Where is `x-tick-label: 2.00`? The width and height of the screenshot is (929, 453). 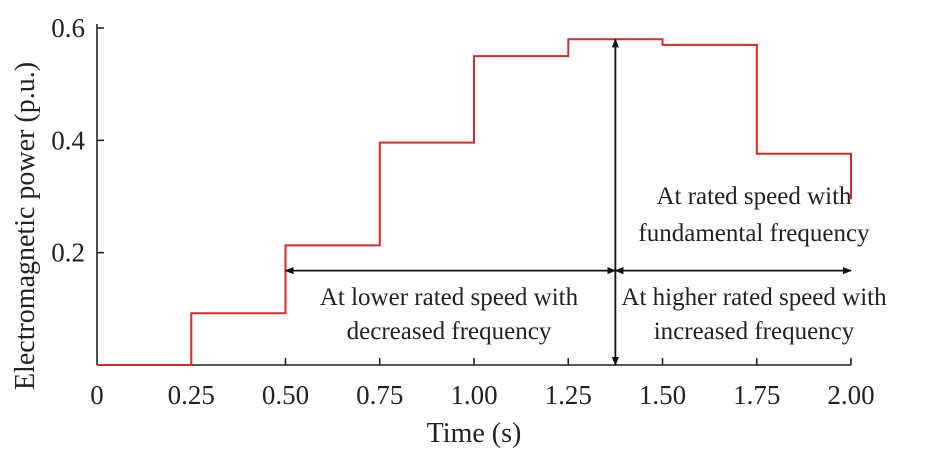
x-tick-label: 2.00 is located at coordinates (850, 395).